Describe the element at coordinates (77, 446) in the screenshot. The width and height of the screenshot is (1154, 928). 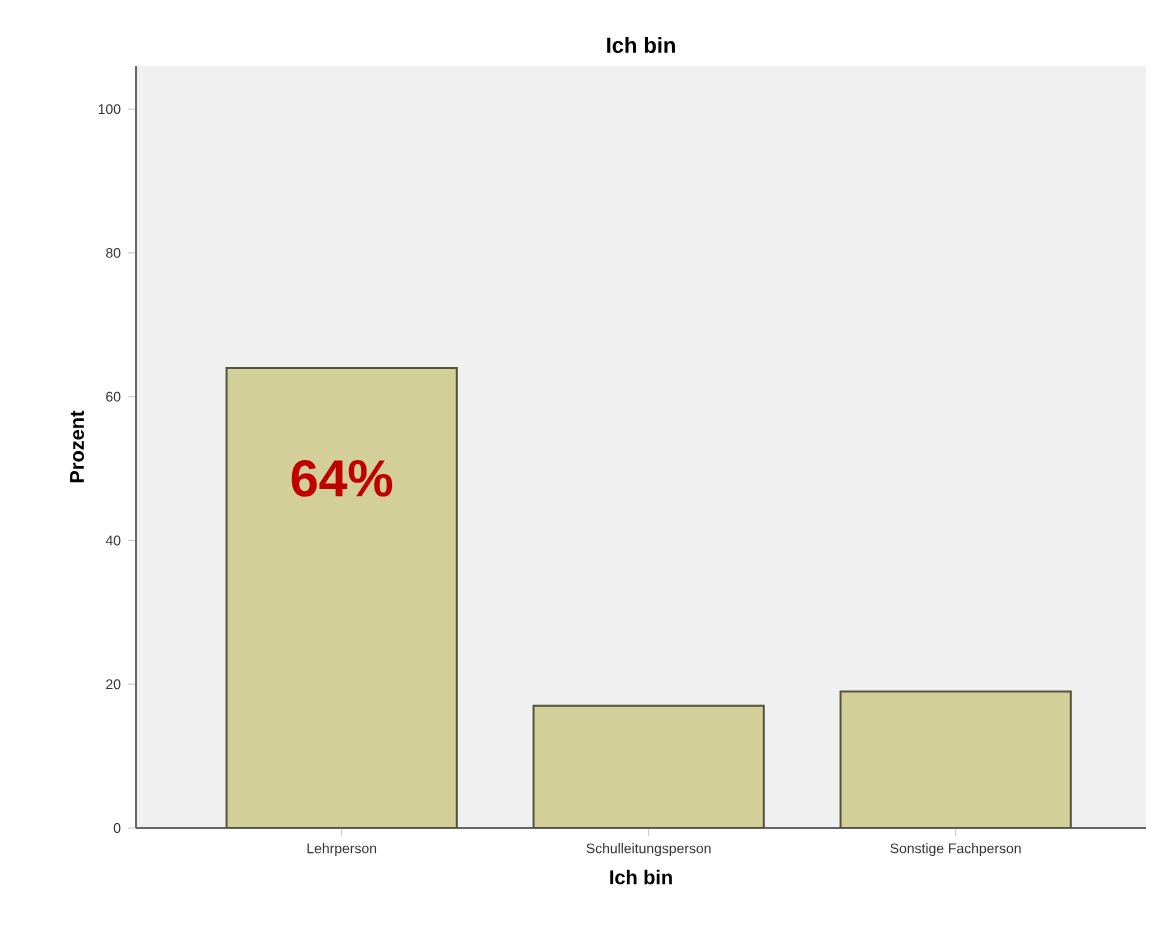
I see `y-axis-title: Prozent` at that location.